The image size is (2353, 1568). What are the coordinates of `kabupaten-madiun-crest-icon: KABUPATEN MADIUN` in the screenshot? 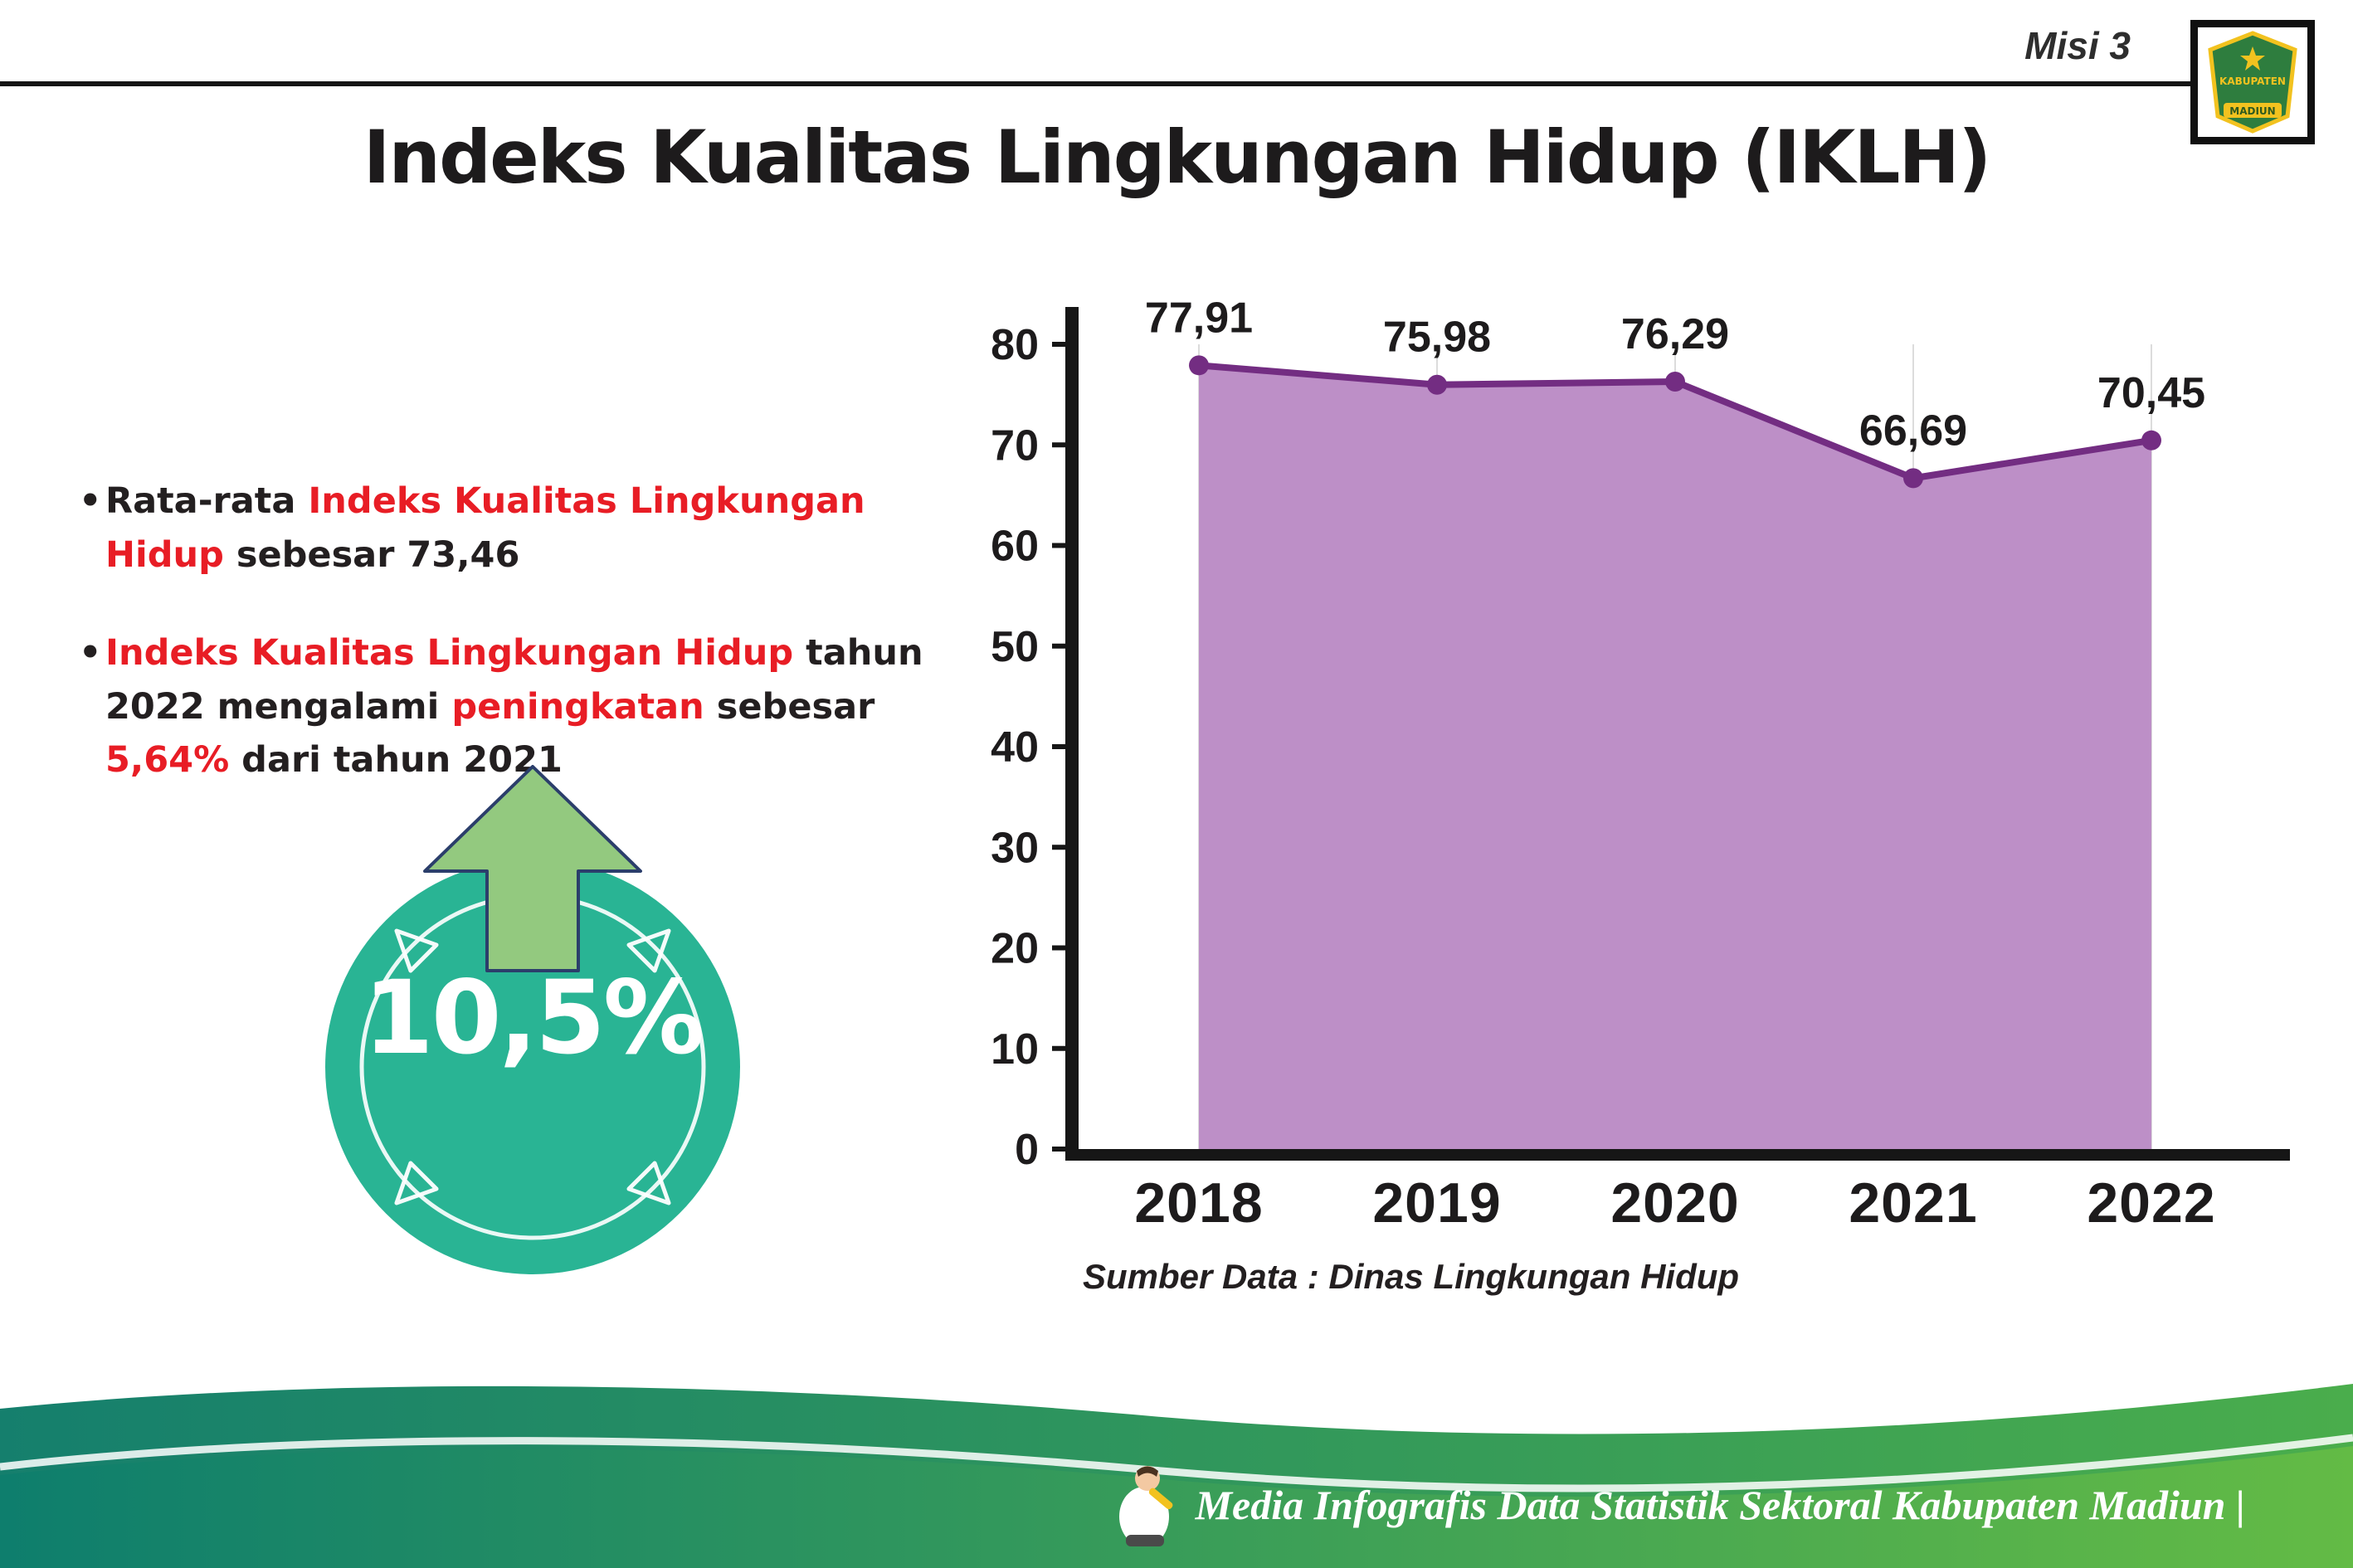 It's located at (2252, 82).